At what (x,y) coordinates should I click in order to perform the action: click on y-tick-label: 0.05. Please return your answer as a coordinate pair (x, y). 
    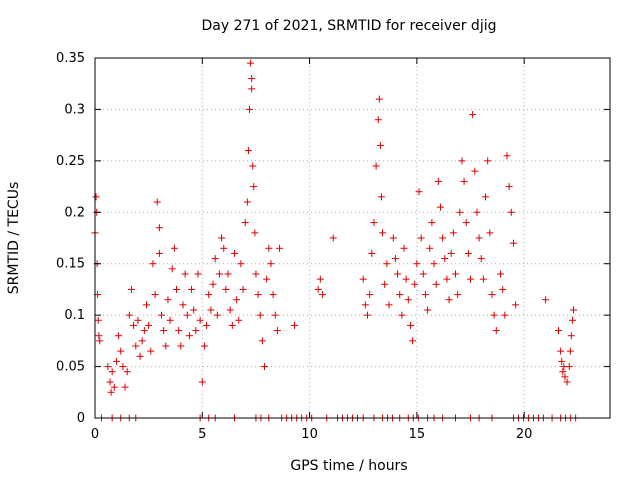
    Looking at the image, I should click on (70, 367).